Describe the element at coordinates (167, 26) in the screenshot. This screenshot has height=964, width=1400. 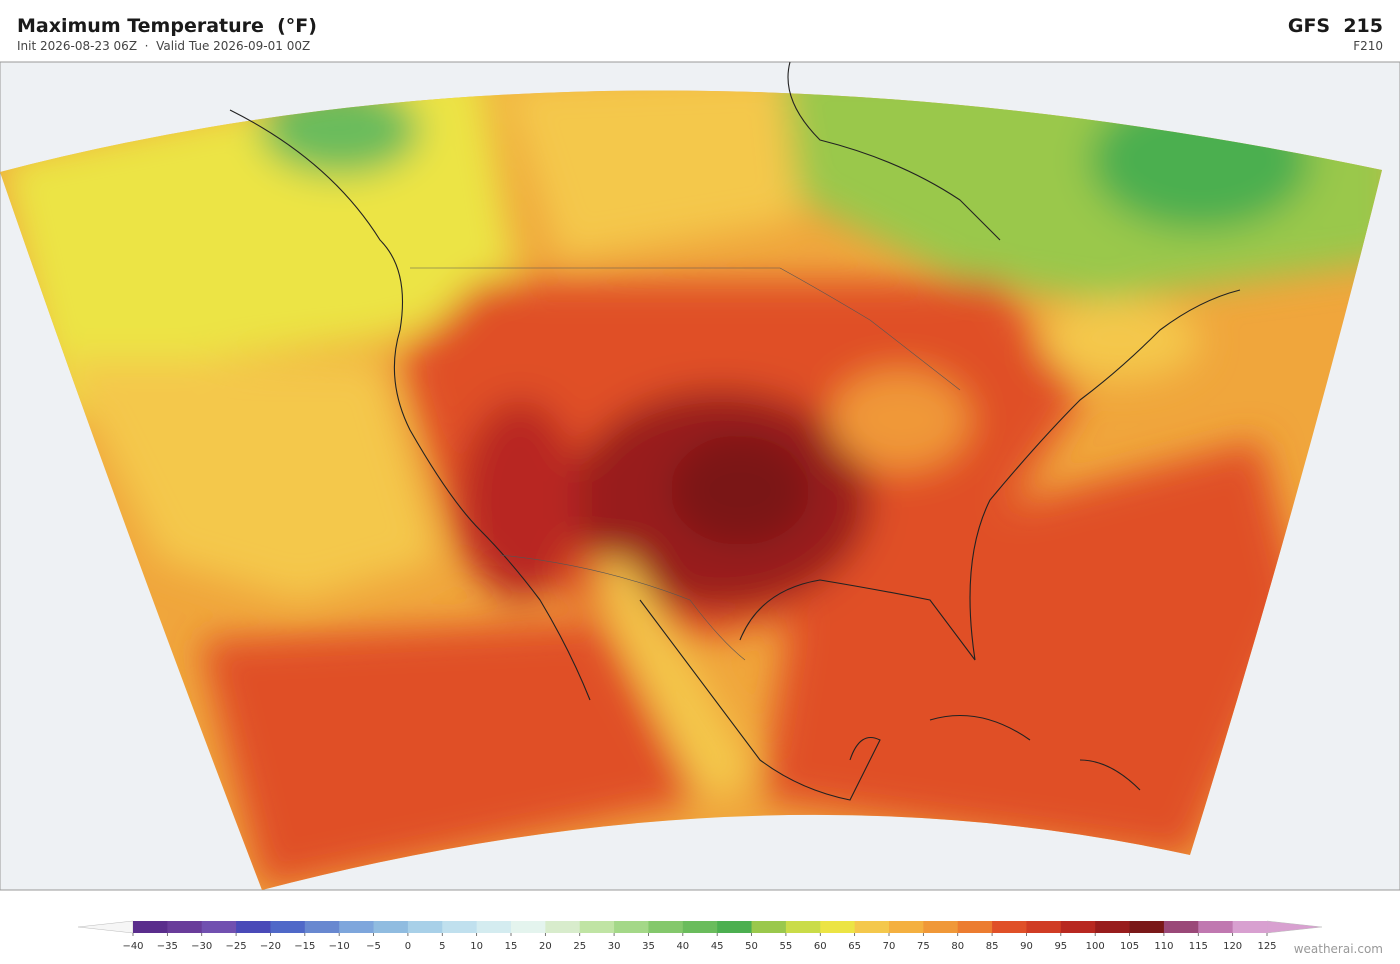
I see `title: Maximum Temperature (°F)` at that location.